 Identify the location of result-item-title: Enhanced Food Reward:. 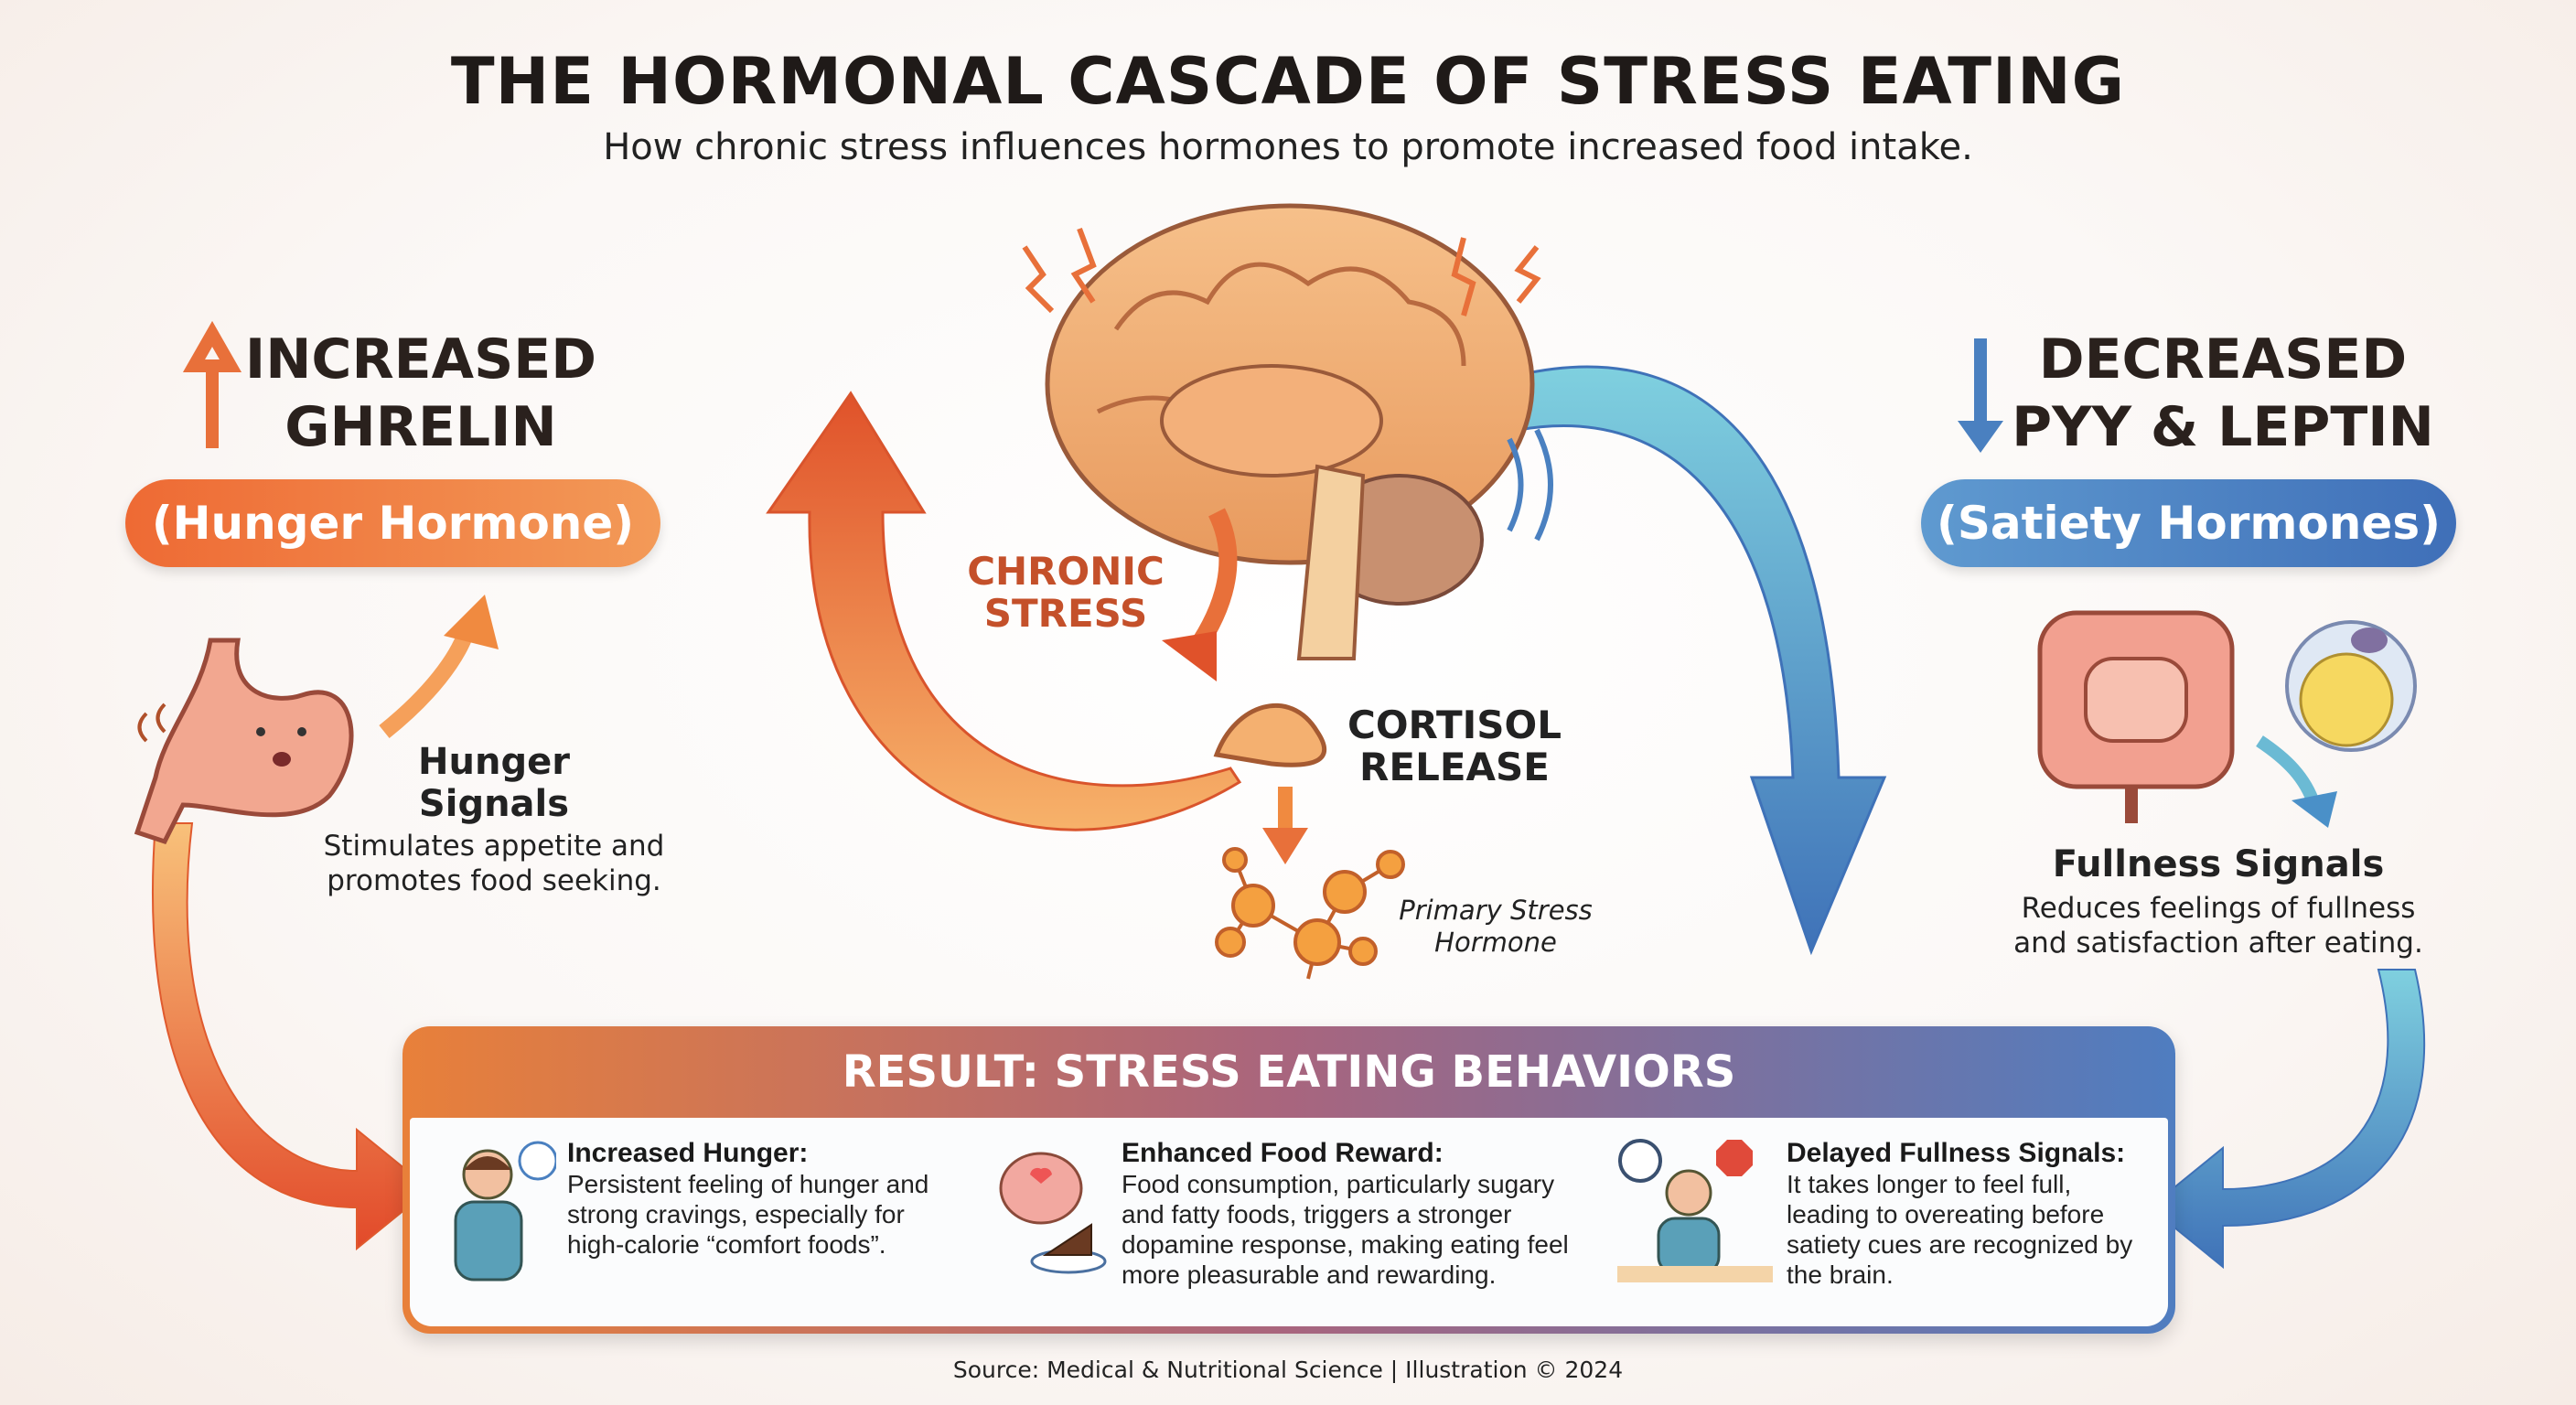
(1283, 1153).